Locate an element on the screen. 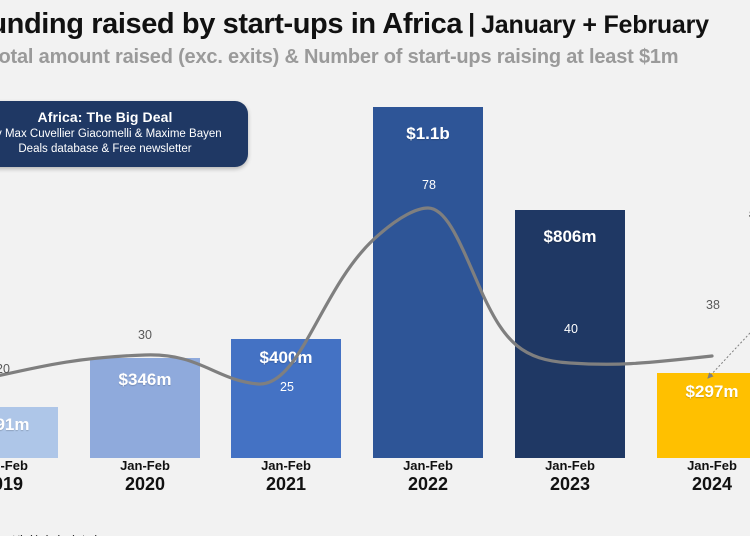 This screenshot has height=536, width=750. x-tick-year-2024: 2024 is located at coordinates (712, 484).